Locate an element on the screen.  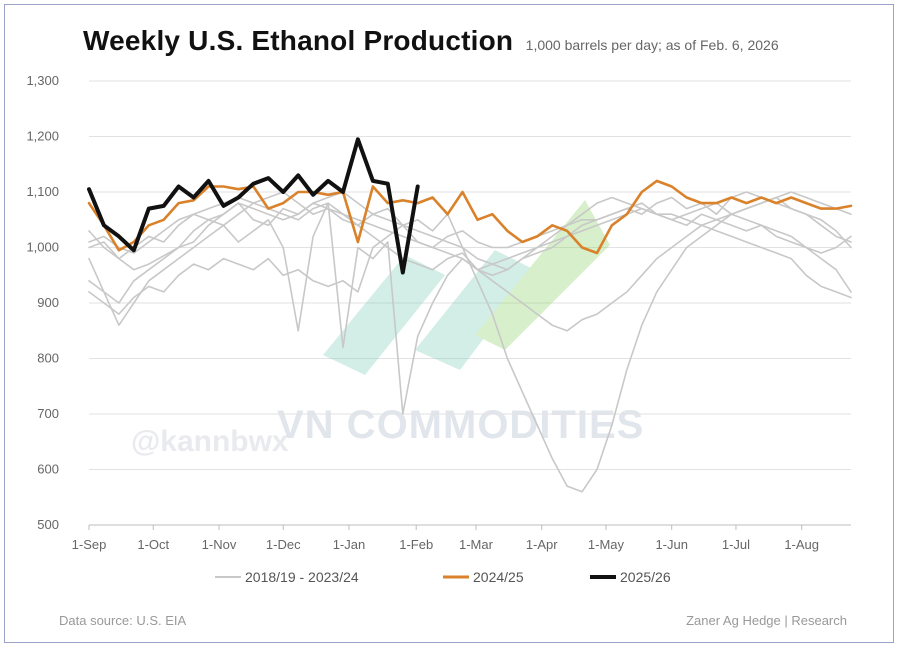
legend-label: 2024/25 is located at coordinates (498, 577).